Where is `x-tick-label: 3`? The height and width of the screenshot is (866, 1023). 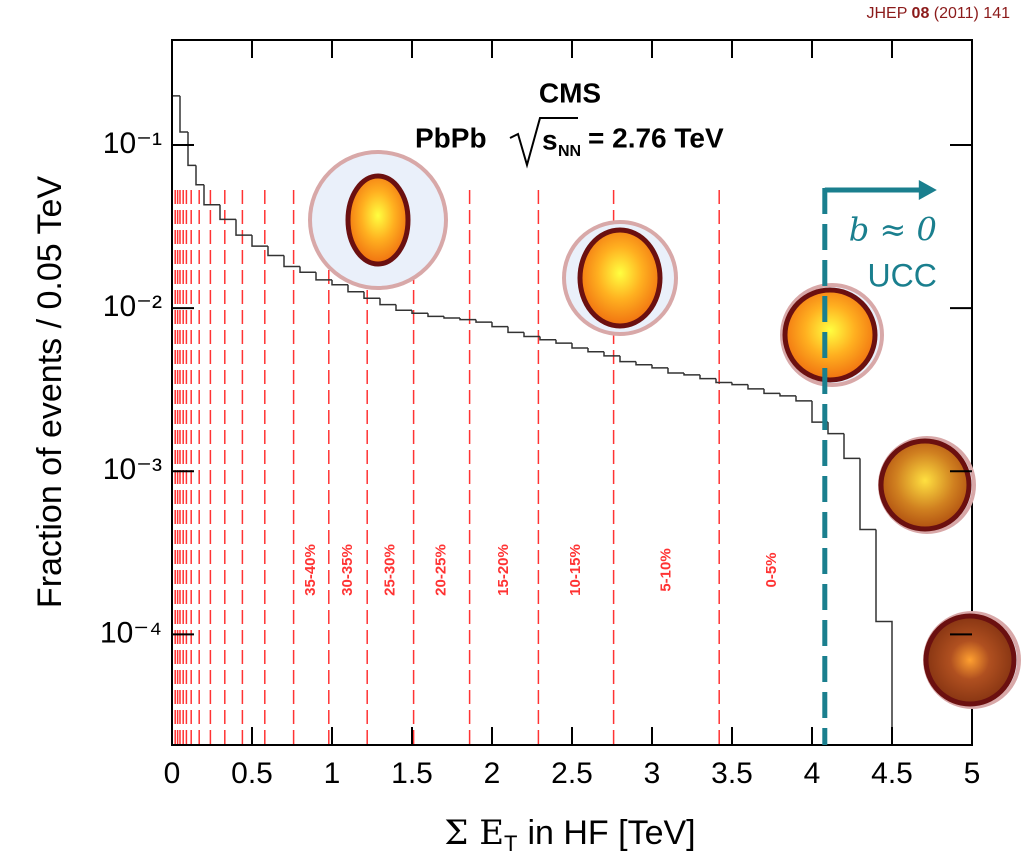
x-tick-label: 3 is located at coordinates (652, 773).